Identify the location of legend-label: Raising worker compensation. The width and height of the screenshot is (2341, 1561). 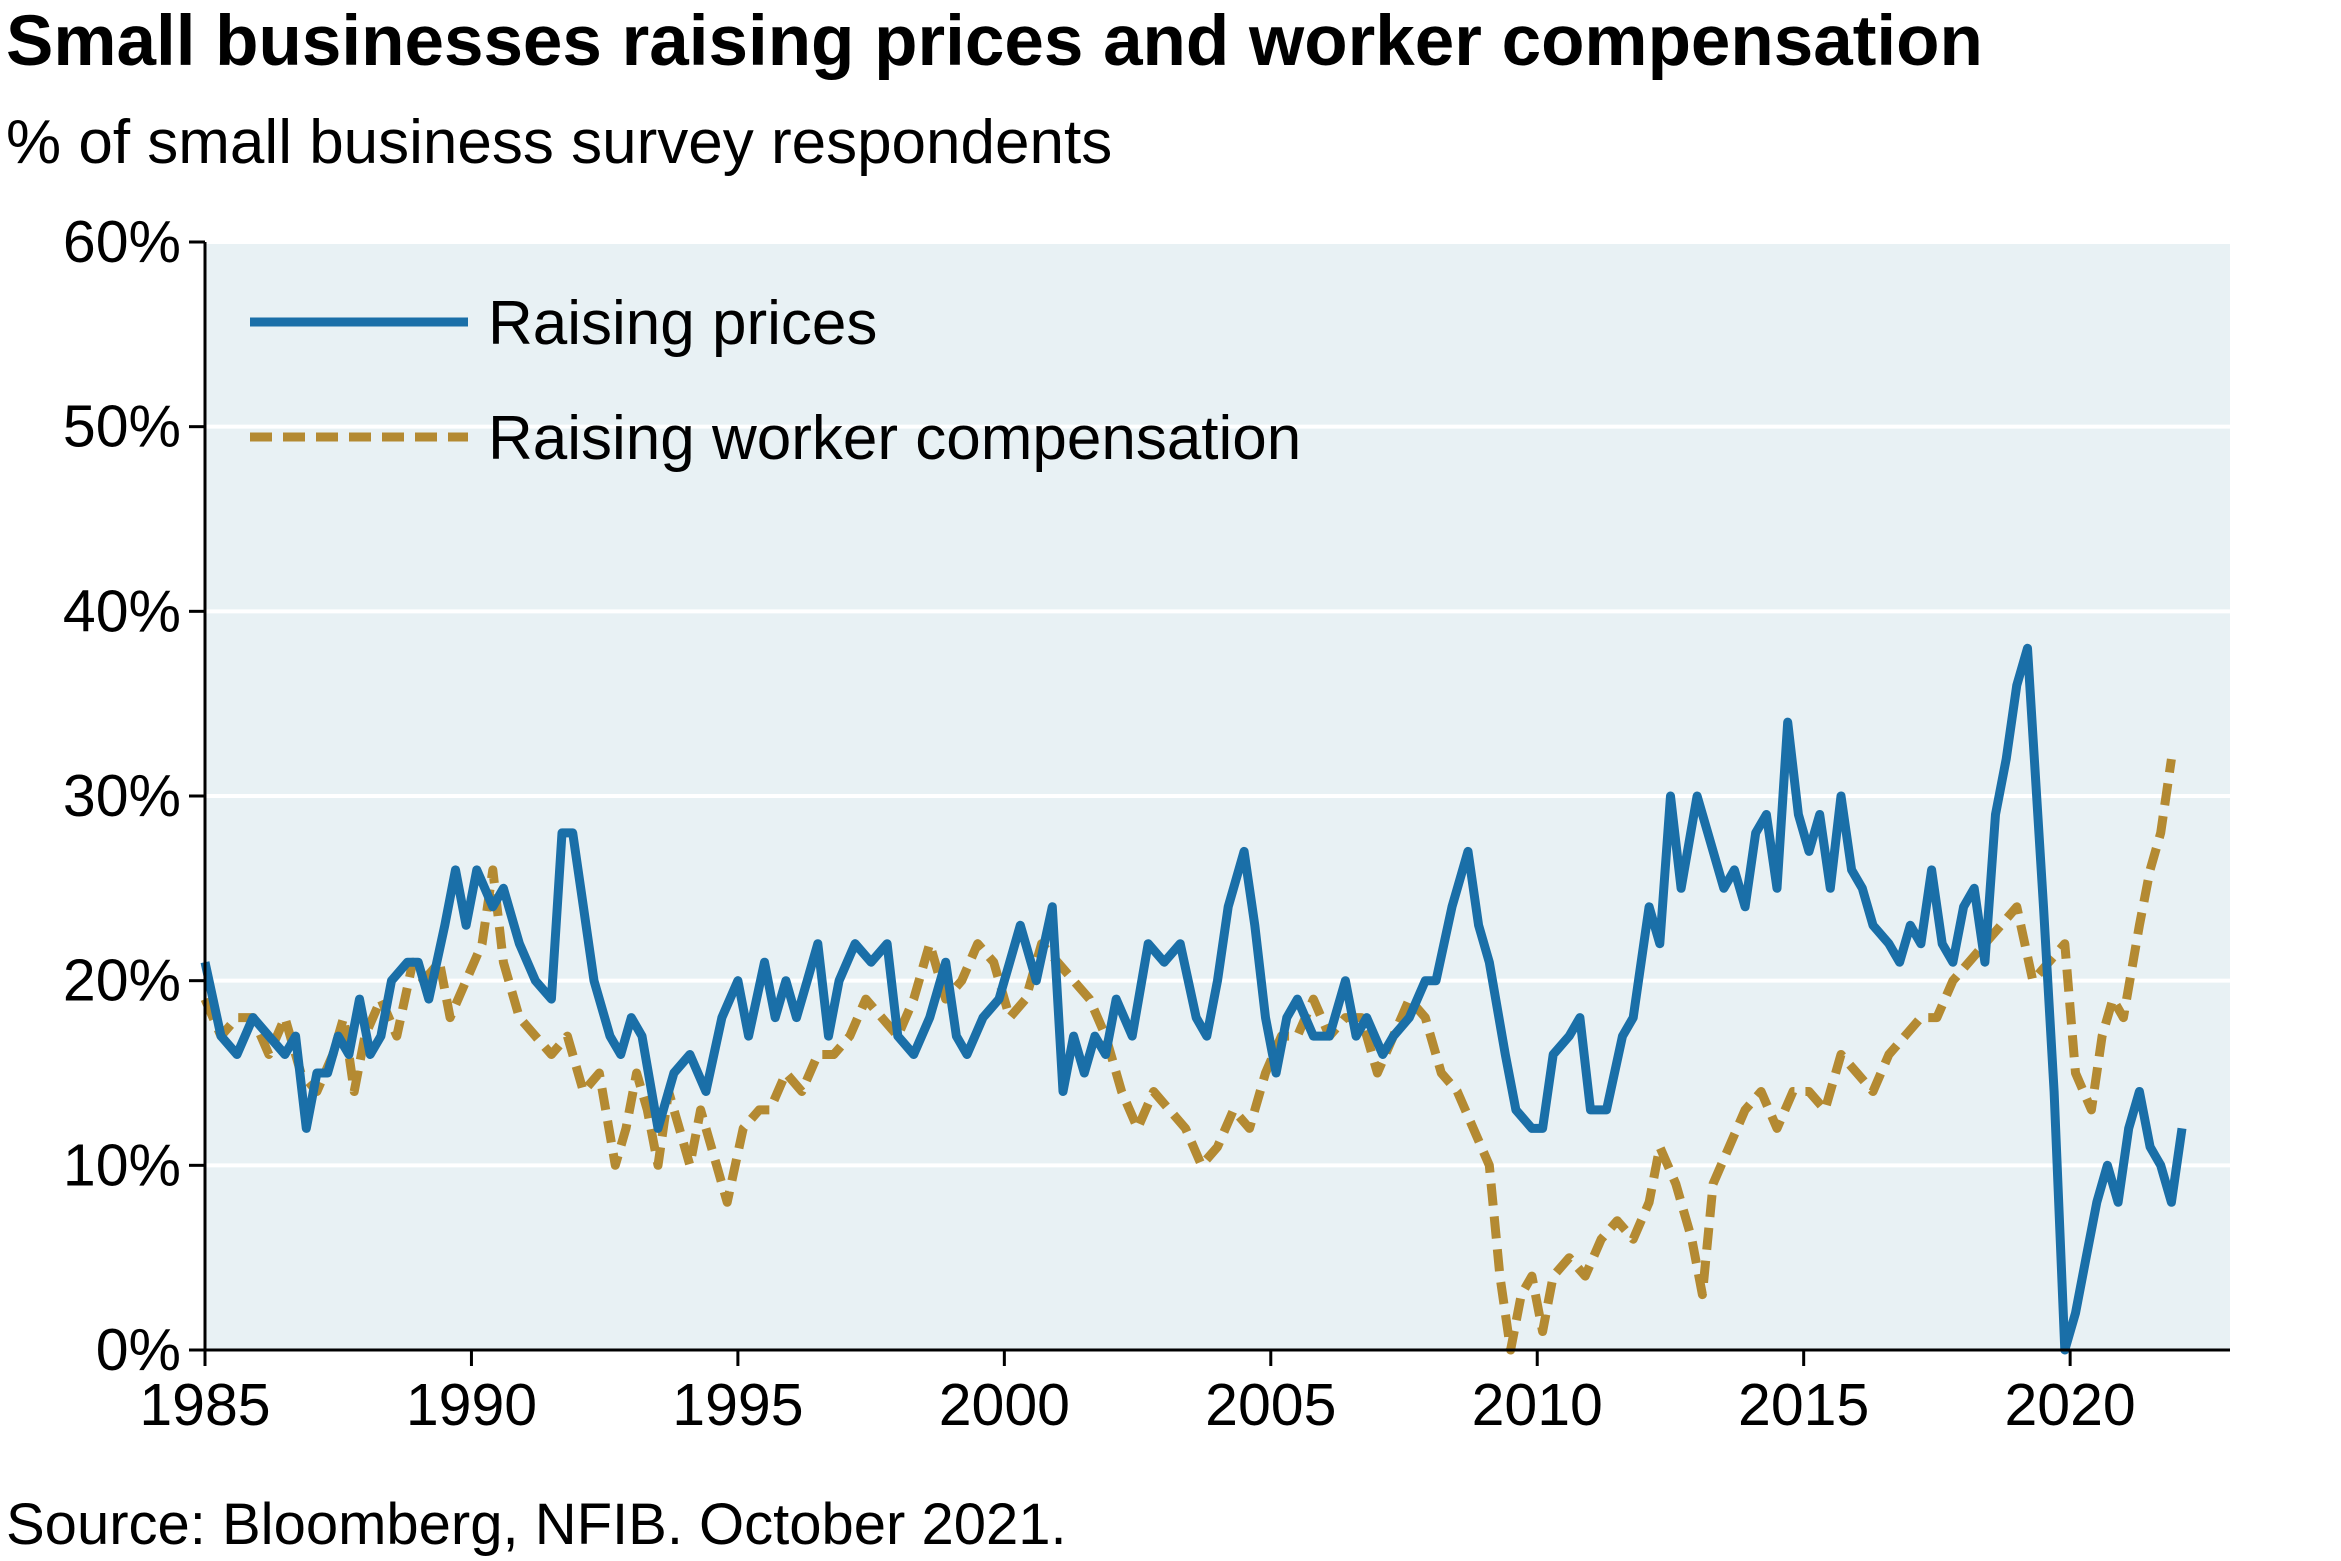
(894, 438).